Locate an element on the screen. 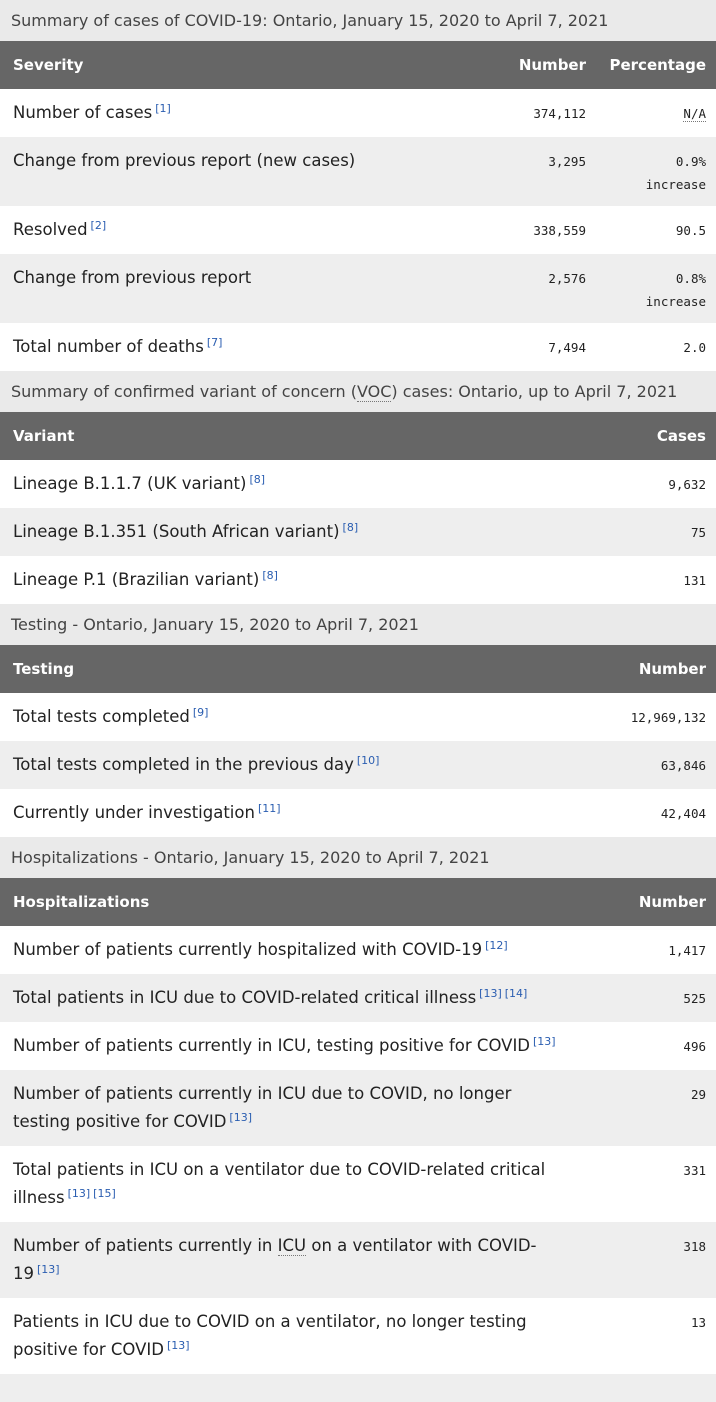 This screenshot has height=1402, width=716. row-value: 12,969,132 is located at coordinates (646, 717).